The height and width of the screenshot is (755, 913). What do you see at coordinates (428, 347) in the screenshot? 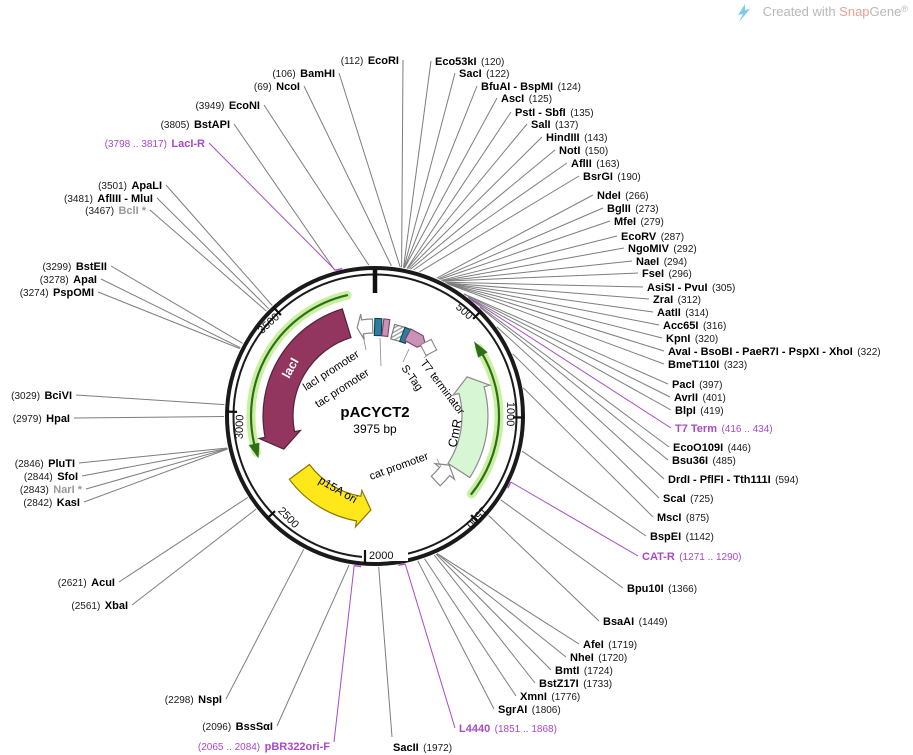
I see `t7-terminator-diamond` at bounding box center [428, 347].